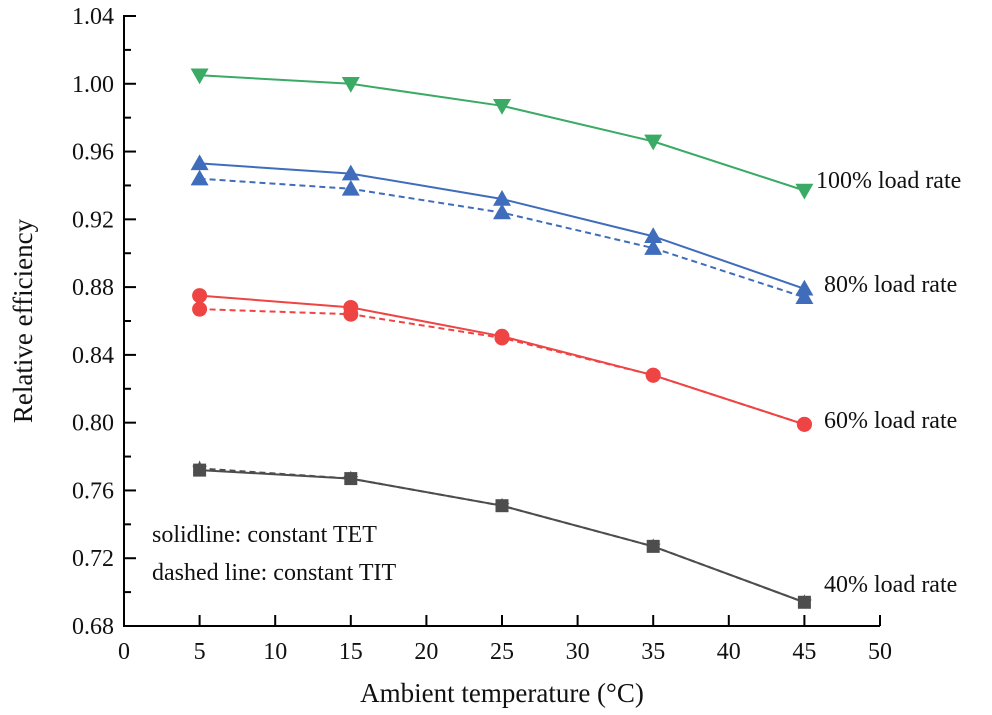 This screenshot has height=715, width=992. What do you see at coordinates (502, 693) in the screenshot?
I see `x-axis-title: Ambient temperature (°C)` at bounding box center [502, 693].